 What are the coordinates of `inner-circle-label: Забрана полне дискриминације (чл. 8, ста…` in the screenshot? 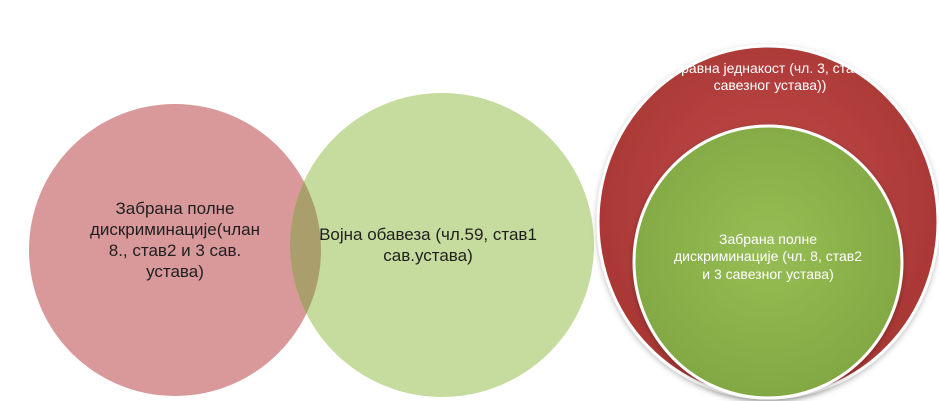 It's located at (768, 256).